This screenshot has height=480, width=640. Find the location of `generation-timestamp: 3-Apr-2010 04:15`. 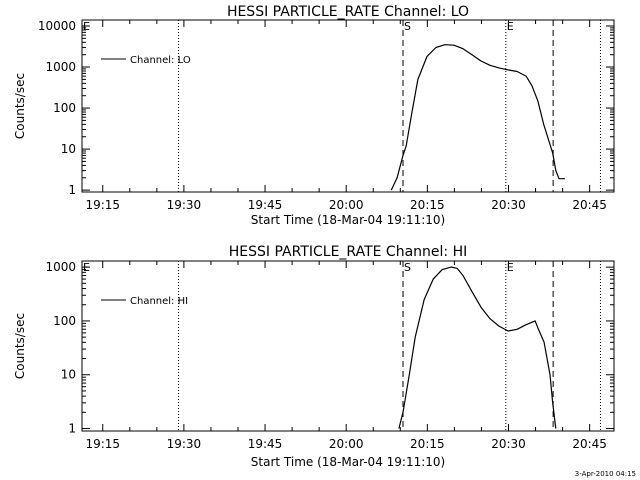

generation-timestamp: 3-Apr-2010 04:15 is located at coordinates (605, 474).